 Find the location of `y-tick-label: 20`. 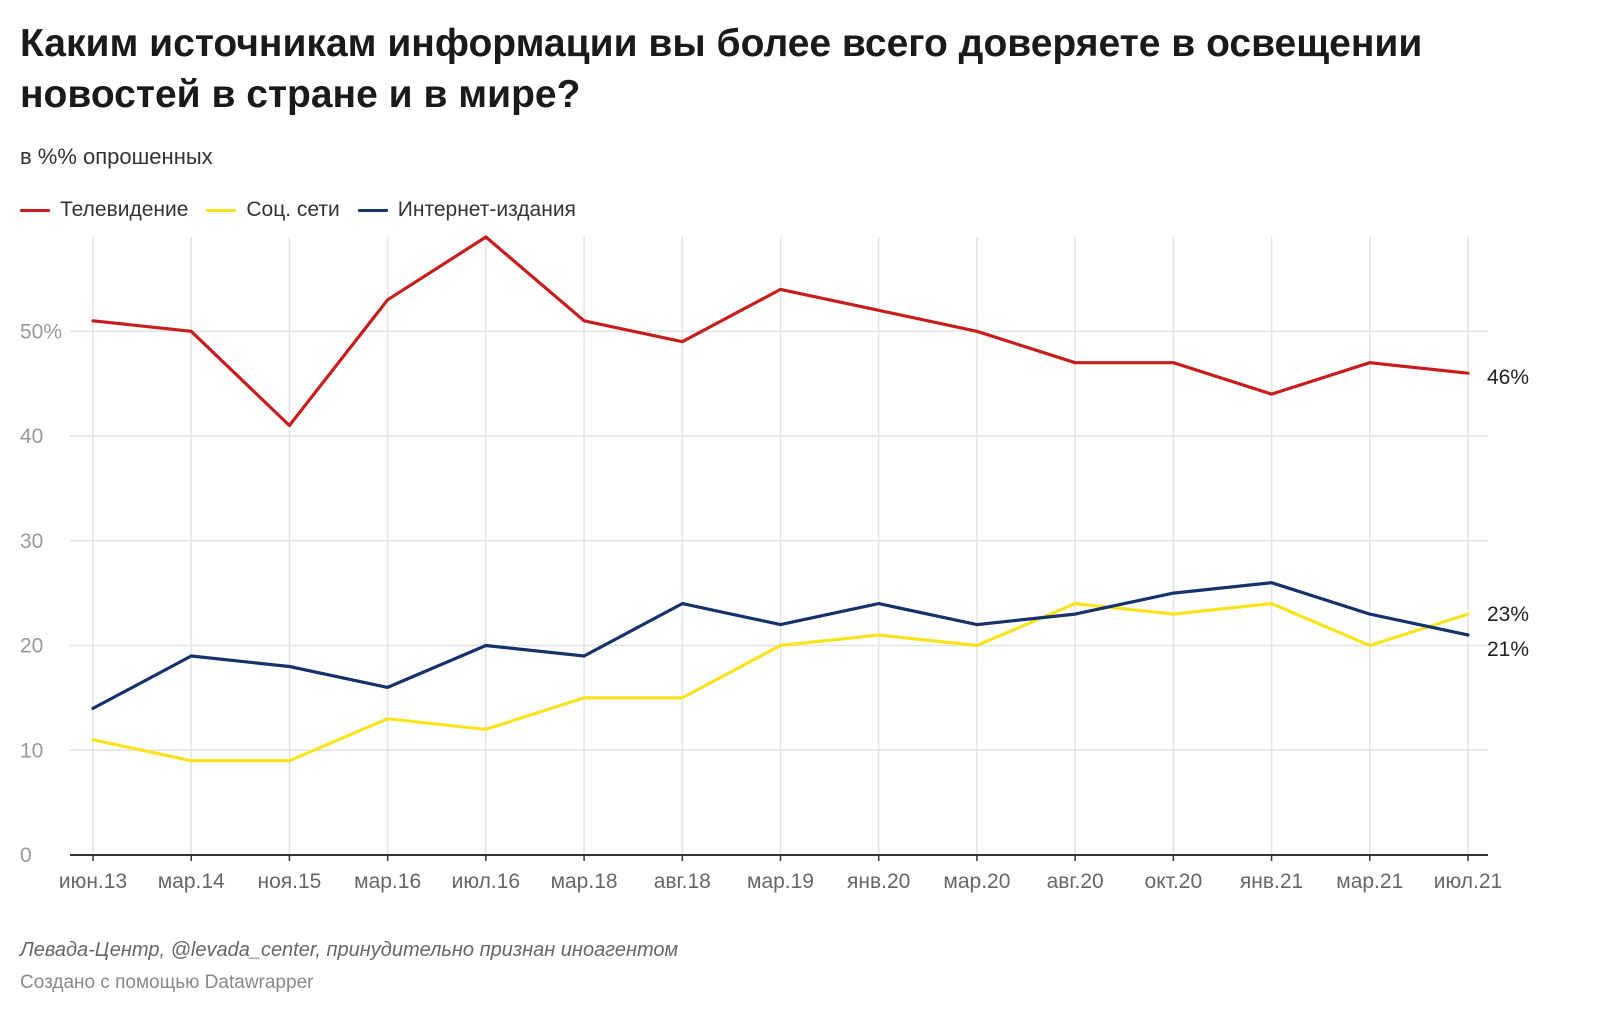

y-tick-label: 20 is located at coordinates (31, 646).